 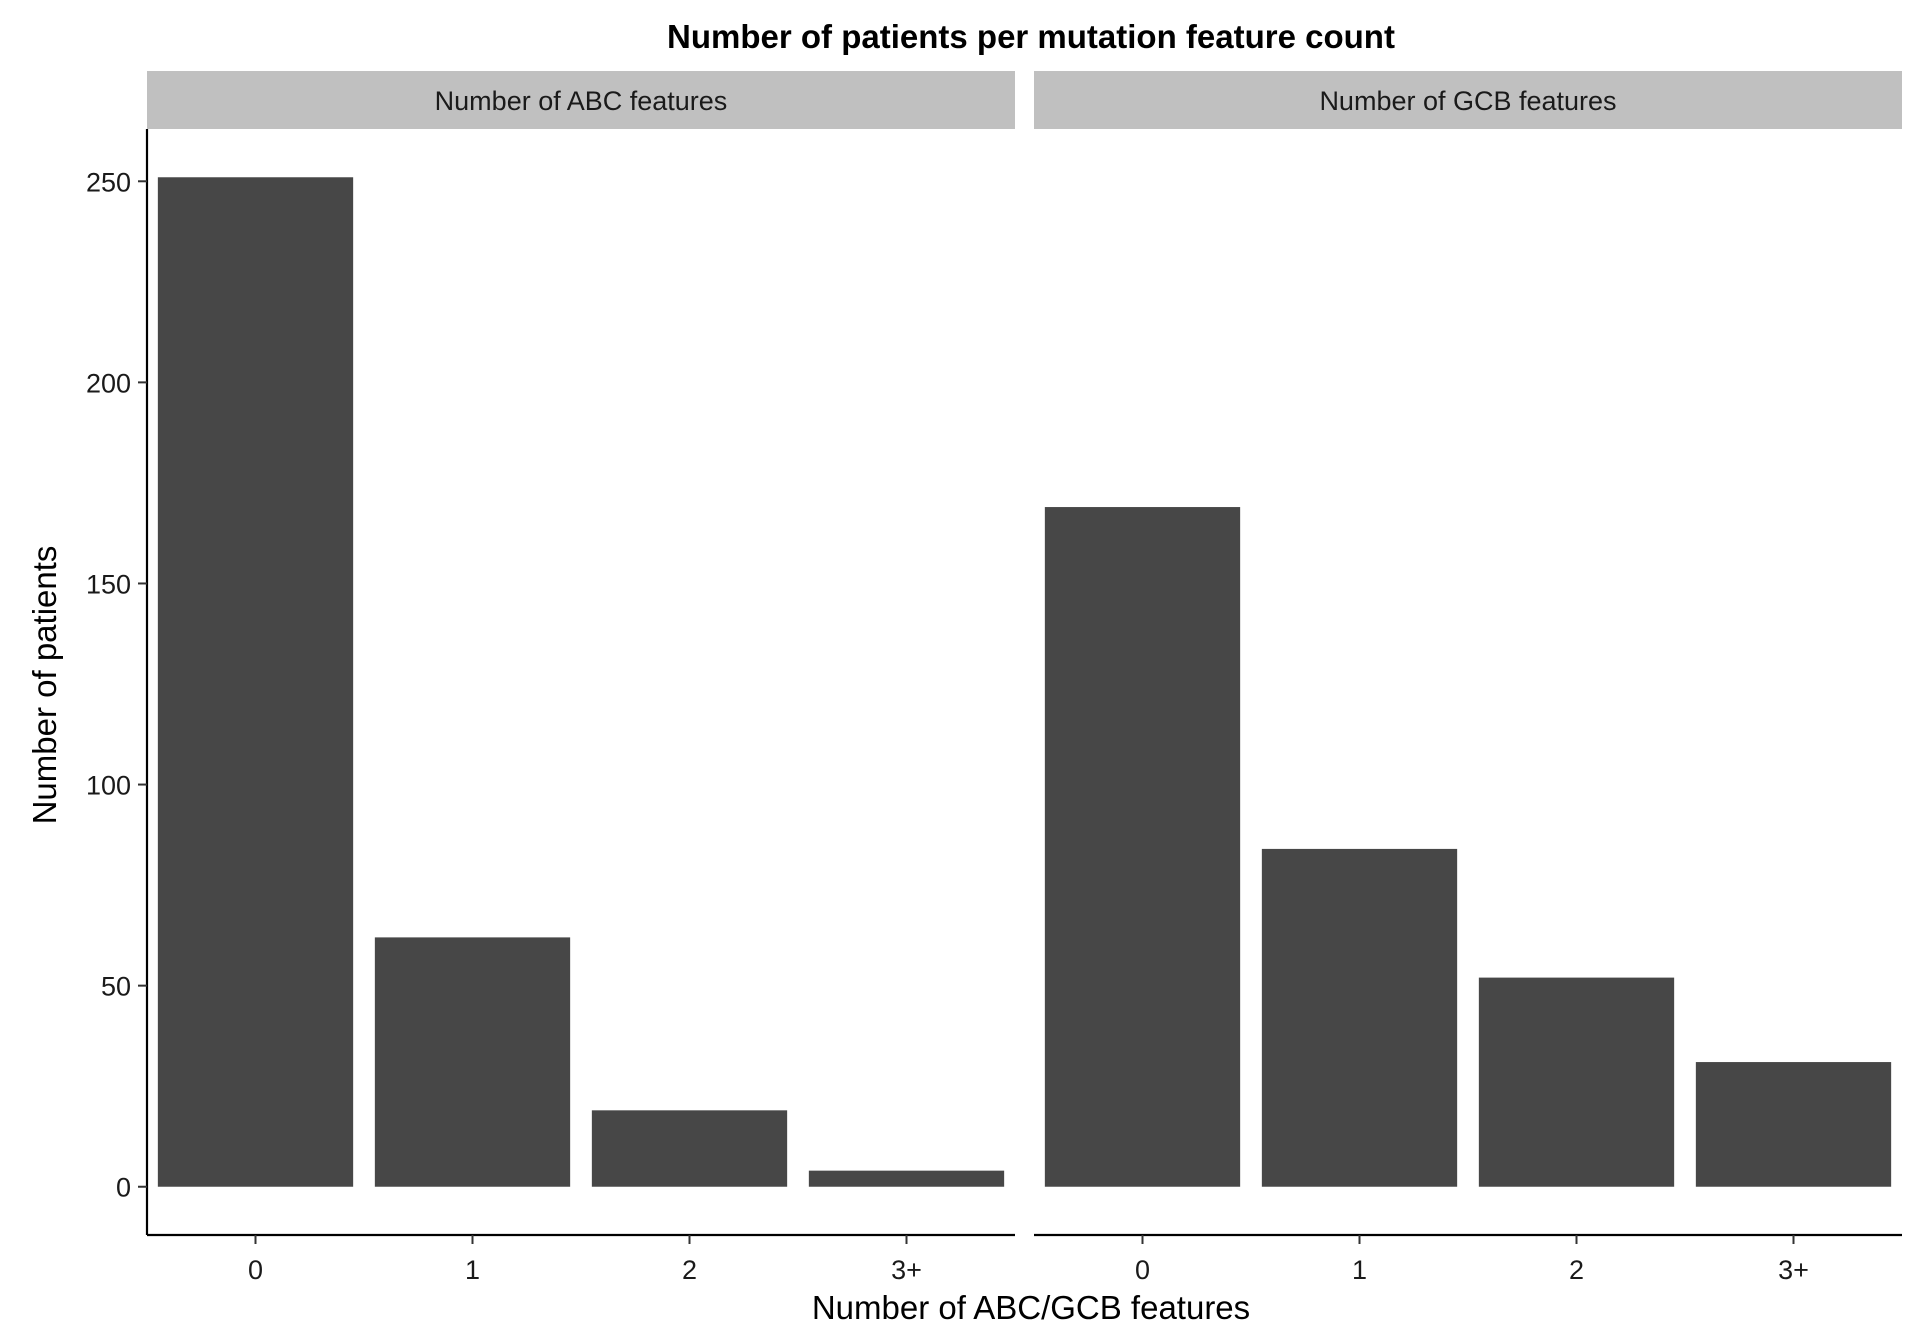 I want to click on y-tick-label: 200, so click(x=108, y=383).